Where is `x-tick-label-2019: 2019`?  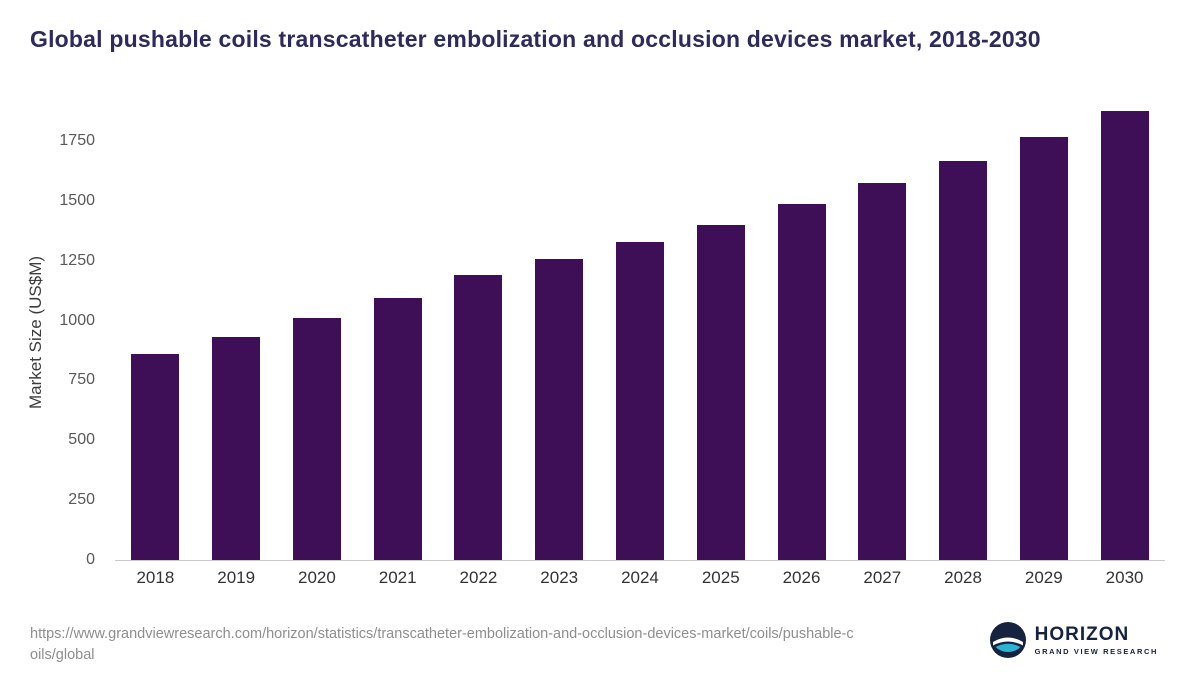
x-tick-label-2019: 2019 is located at coordinates (236, 577).